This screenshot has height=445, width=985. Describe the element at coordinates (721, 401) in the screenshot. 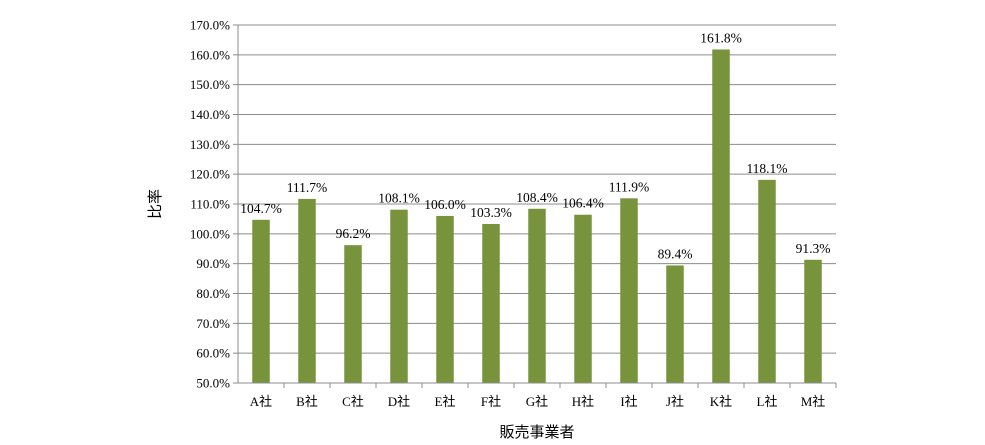

I see `x-tick-label: K社` at that location.